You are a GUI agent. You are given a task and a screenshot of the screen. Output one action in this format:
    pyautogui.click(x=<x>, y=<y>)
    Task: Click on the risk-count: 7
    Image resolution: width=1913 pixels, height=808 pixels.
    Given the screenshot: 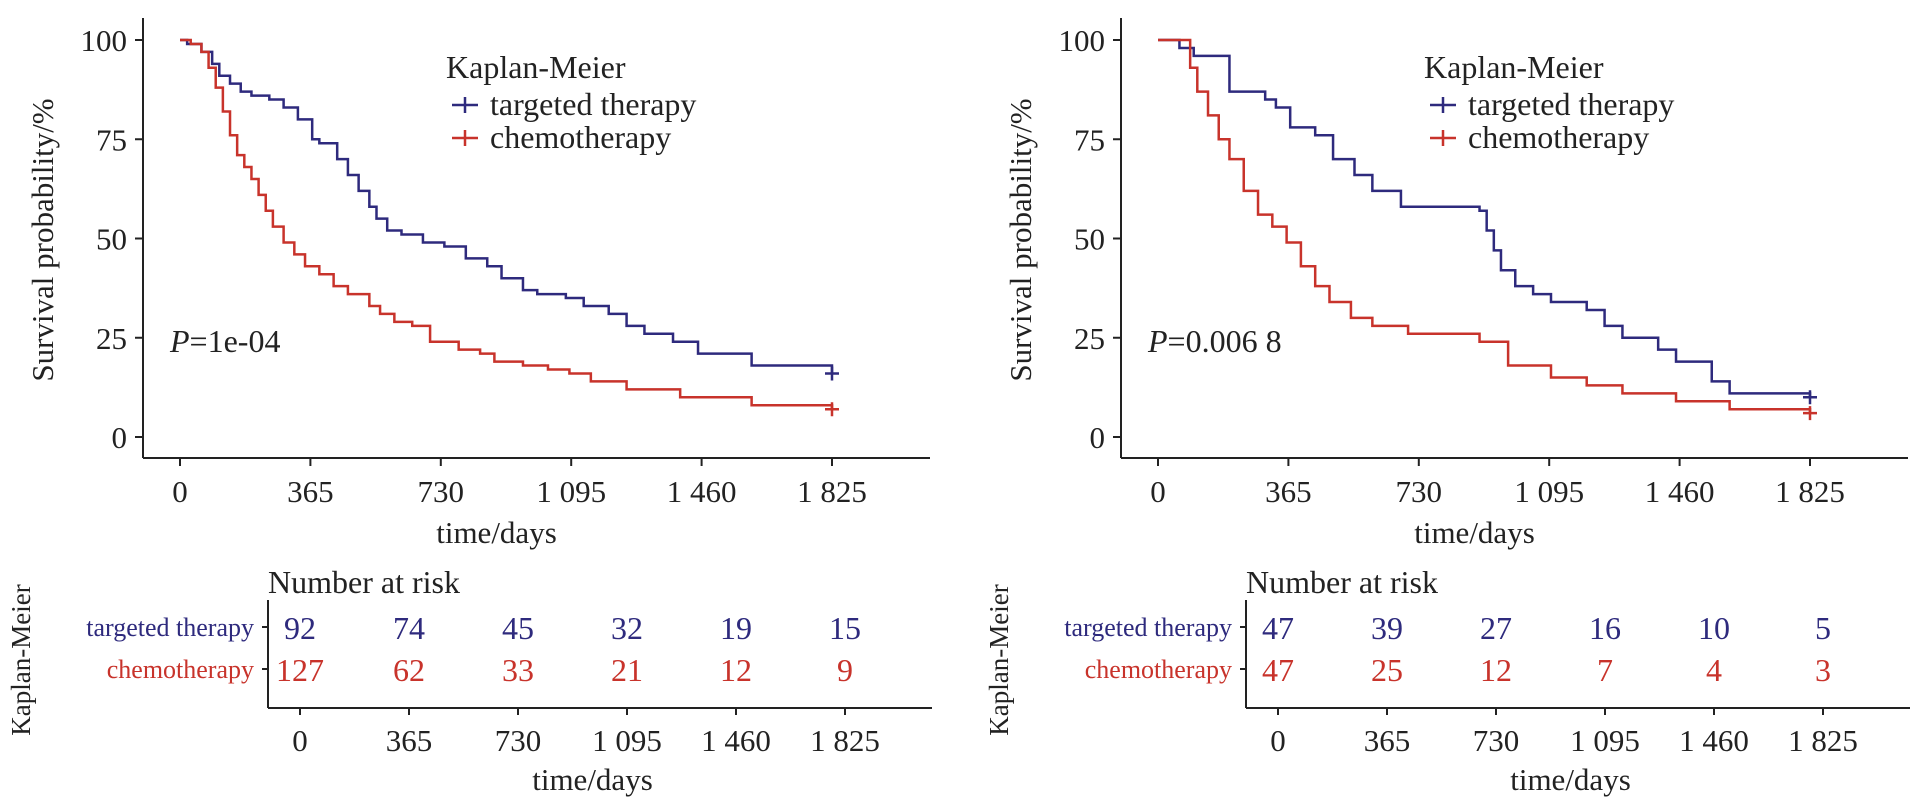 What is the action you would take?
    pyautogui.click(x=1605, y=670)
    